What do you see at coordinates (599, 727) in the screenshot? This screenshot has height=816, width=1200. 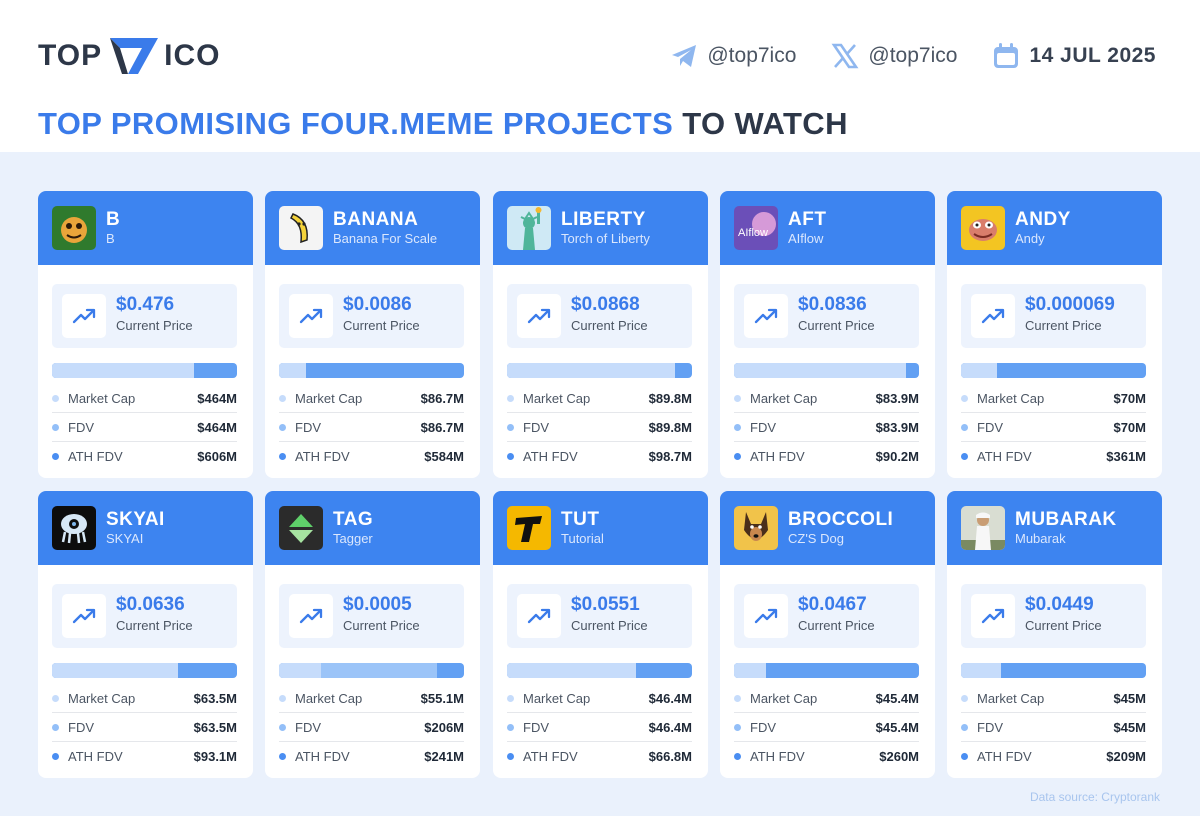 I see `fdv-row: FDV $46.4M` at bounding box center [599, 727].